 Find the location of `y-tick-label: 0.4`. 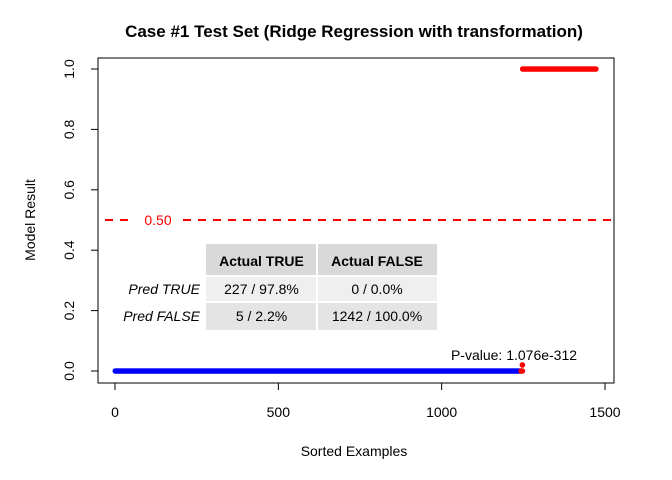

y-tick-label: 0.4 is located at coordinates (69, 250).